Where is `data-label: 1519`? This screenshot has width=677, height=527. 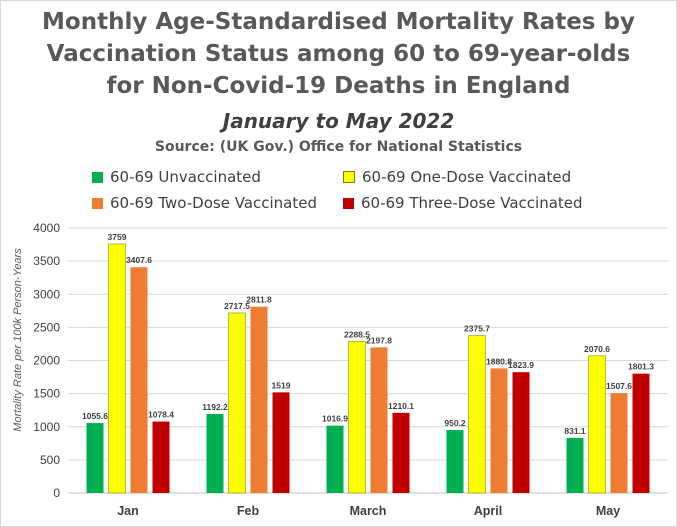 data-label: 1519 is located at coordinates (281, 385).